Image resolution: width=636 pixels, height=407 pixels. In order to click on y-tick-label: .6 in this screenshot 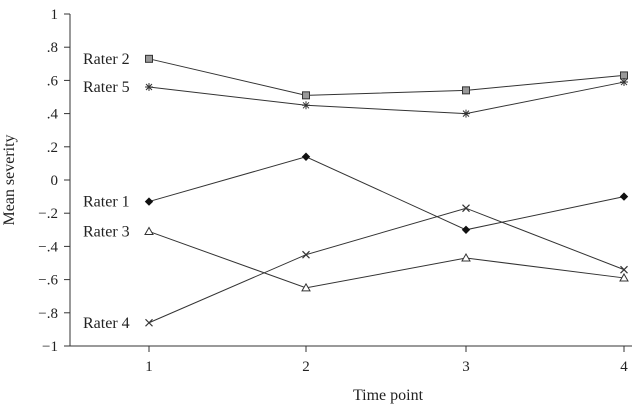, I will do `click(53, 81)`.